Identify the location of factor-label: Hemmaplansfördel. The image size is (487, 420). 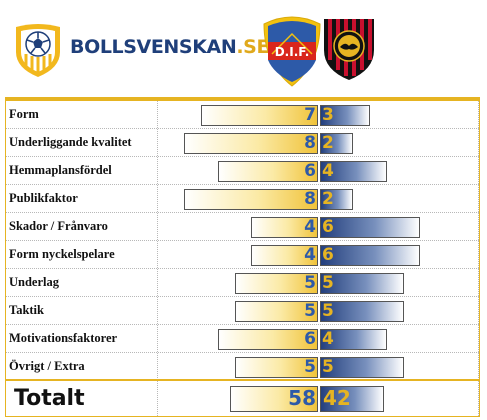
(60, 170).